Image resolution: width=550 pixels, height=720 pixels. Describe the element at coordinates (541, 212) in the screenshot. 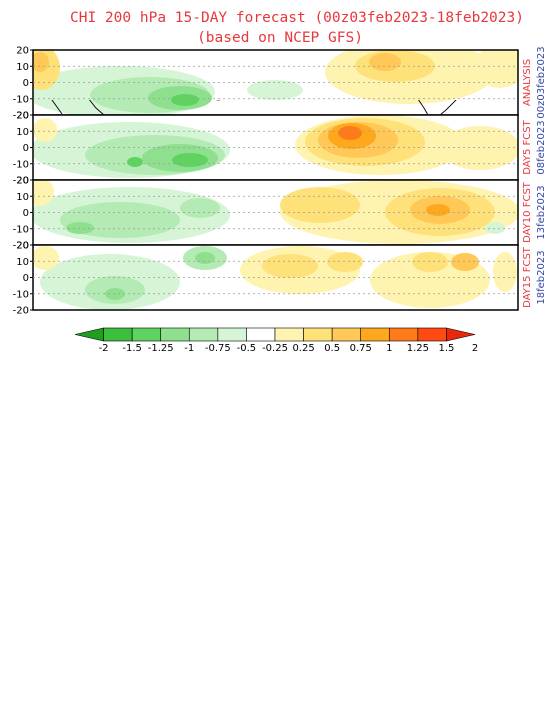

I see `panel-date: 13feb2023` at that location.